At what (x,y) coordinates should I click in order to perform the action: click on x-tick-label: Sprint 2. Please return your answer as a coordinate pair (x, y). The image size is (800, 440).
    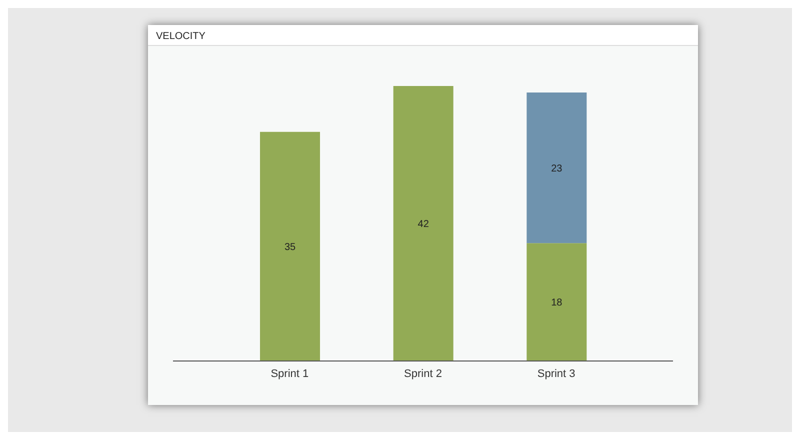
    Looking at the image, I should click on (423, 374).